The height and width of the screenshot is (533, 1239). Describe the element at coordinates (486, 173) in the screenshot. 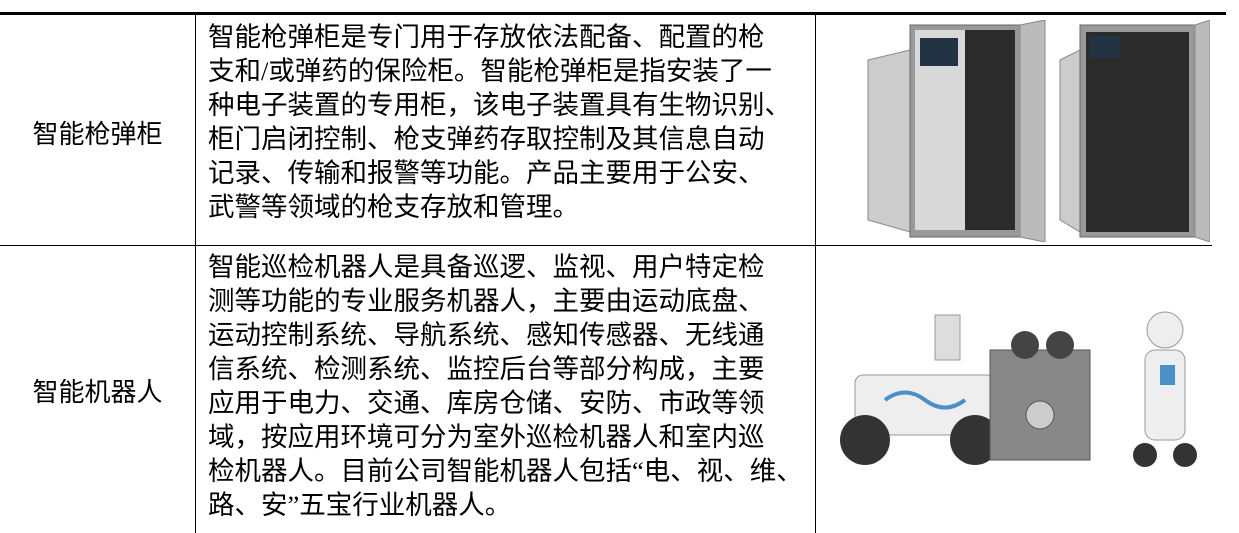

I see `description-line: 记录、传输和报警等功能。产品主要用于公安、` at that location.